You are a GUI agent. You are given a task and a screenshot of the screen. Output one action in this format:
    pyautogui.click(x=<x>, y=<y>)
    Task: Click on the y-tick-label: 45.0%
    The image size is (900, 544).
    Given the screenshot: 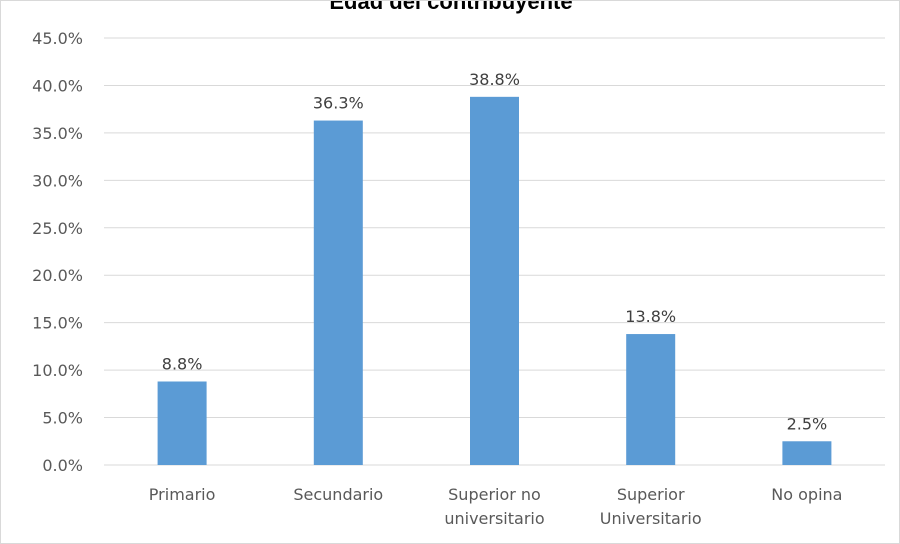 What is the action you would take?
    pyautogui.click(x=57, y=38)
    